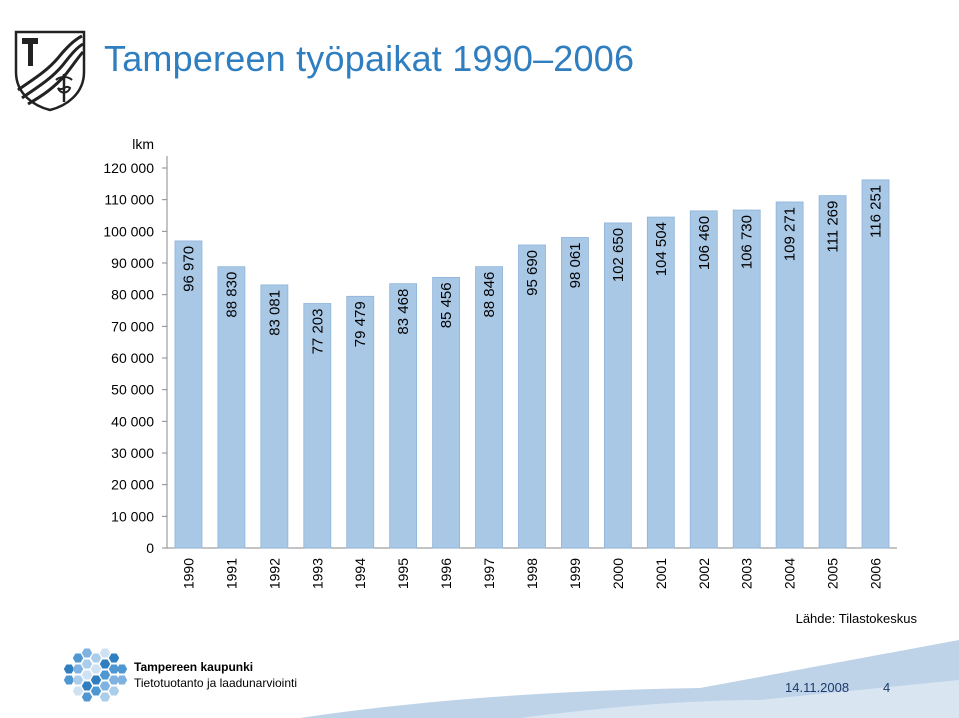 The height and width of the screenshot is (718, 959). Describe the element at coordinates (489, 295) in the screenshot. I see `bar-value-label: 88 846` at that location.